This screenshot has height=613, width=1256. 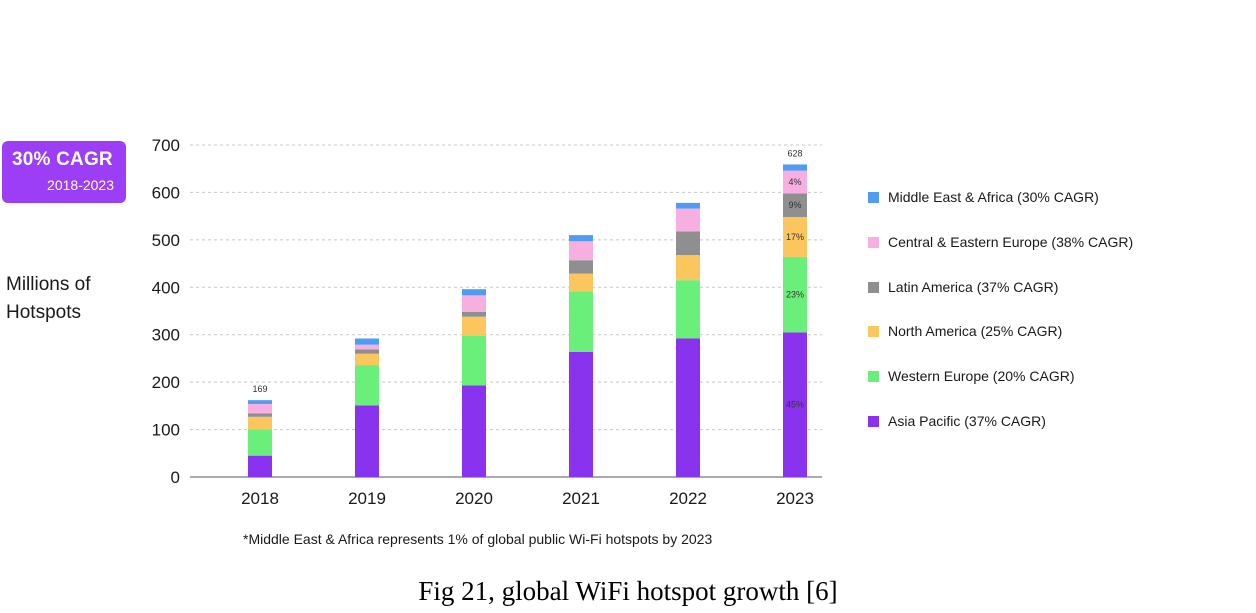 What do you see at coordinates (688, 498) in the screenshot?
I see `x-tick-label: 2022` at bounding box center [688, 498].